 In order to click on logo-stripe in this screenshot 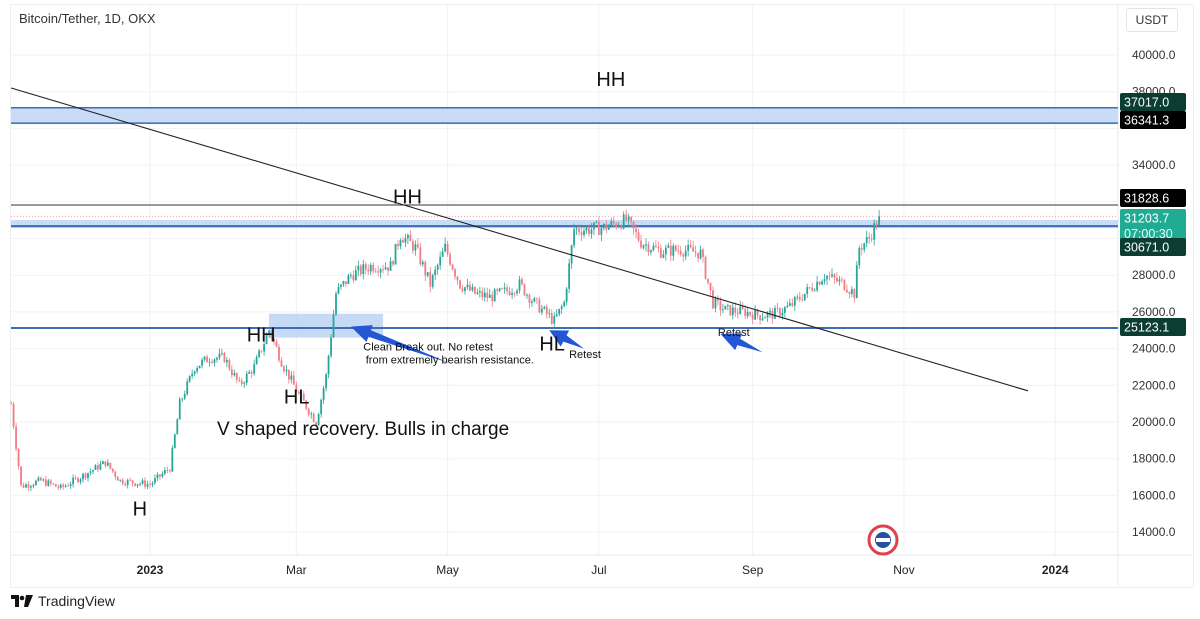, I will do `click(883, 540)`.